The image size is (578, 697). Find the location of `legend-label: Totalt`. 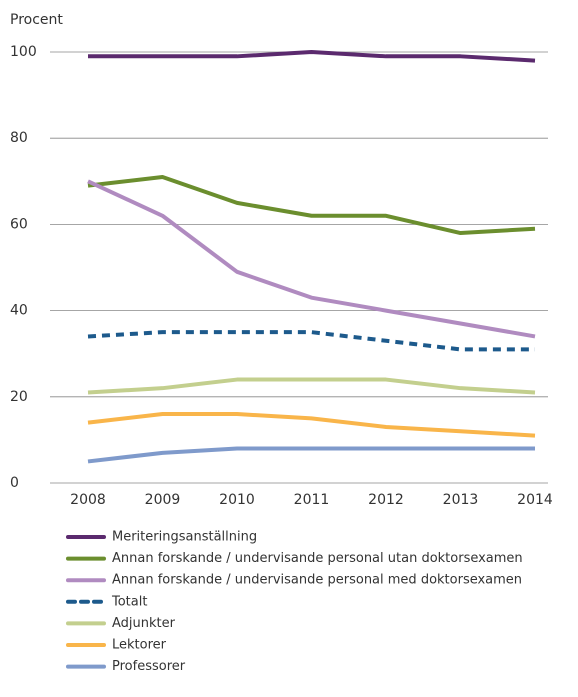

legend-label: Totalt is located at coordinates (129, 601).